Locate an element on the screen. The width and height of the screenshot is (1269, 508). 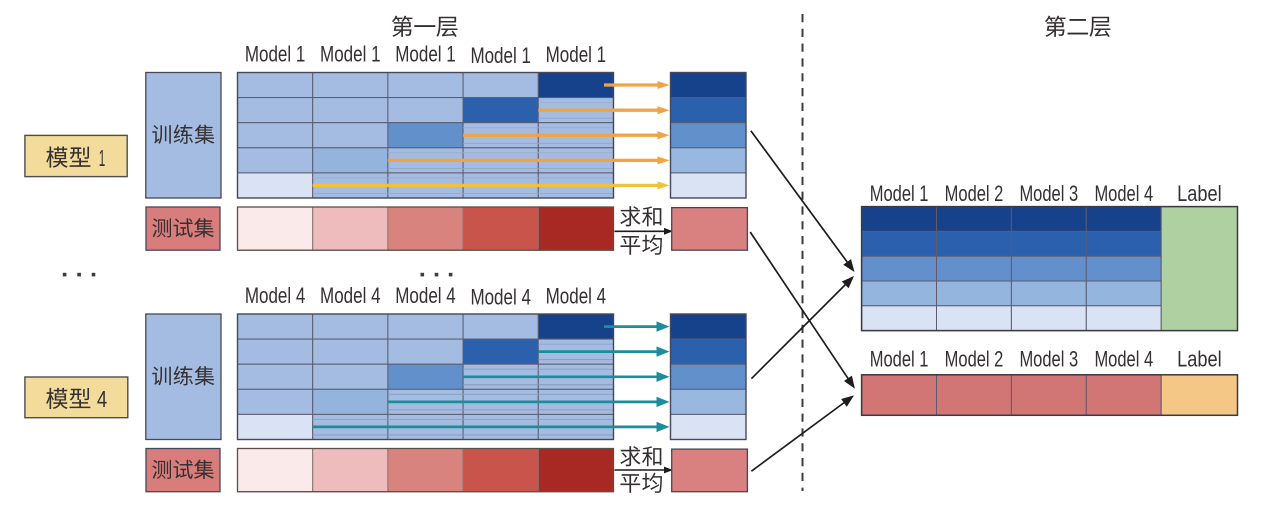
svg-text: 1 is located at coordinates (102, 158).